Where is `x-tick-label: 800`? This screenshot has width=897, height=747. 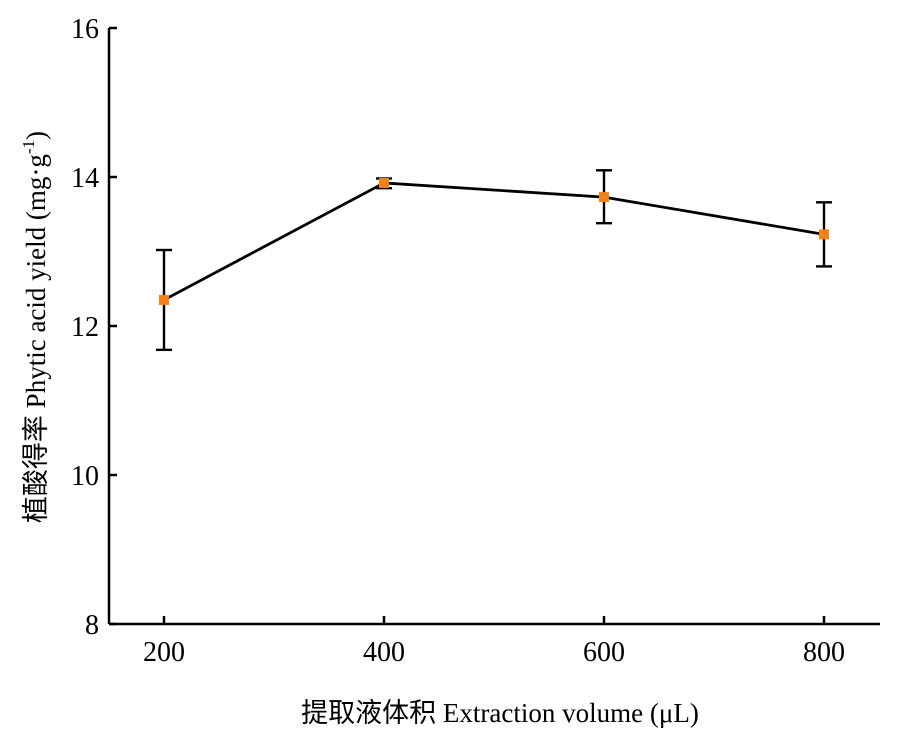
x-tick-label: 800 is located at coordinates (824, 652).